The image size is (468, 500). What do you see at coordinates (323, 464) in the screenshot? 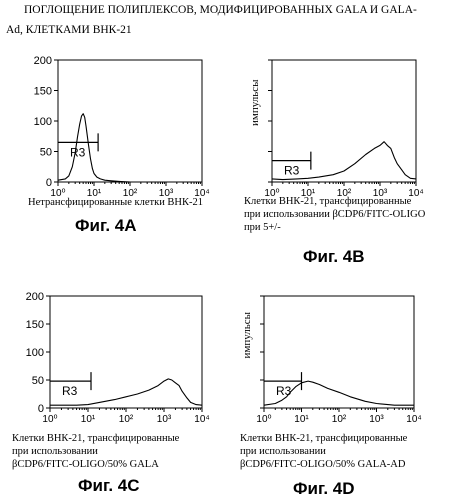
I see `caption-4d-line-3: βCDP6/FITC-OLIGO/50% GALA-AD` at bounding box center [323, 464].